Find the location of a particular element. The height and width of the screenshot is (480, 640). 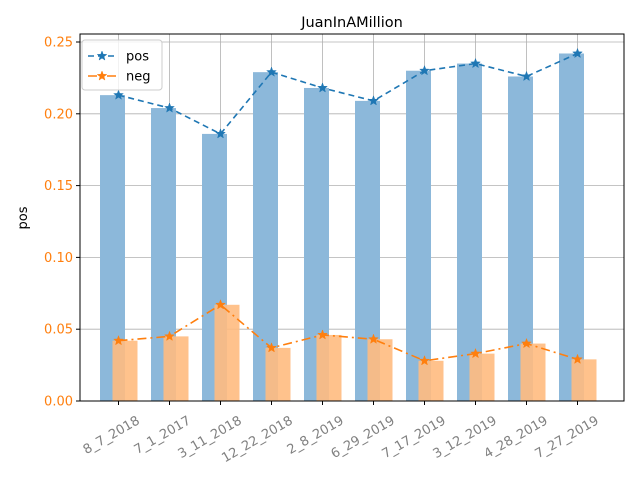

y-tick-label: 0.25 is located at coordinates (58, 43).